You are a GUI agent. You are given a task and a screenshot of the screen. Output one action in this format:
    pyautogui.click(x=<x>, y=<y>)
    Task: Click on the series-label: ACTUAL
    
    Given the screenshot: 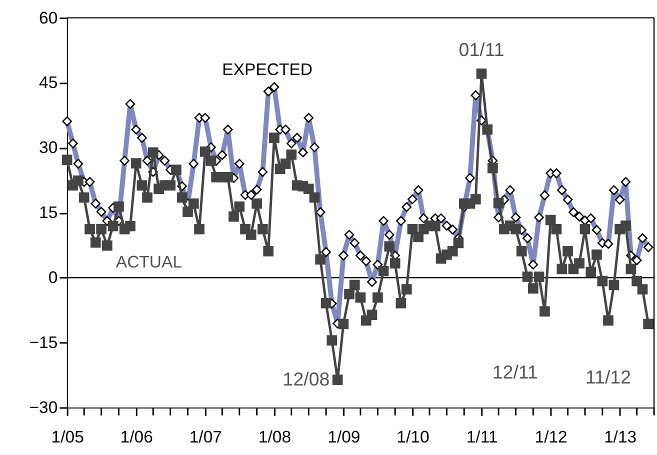 What is the action you would take?
    pyautogui.click(x=149, y=262)
    